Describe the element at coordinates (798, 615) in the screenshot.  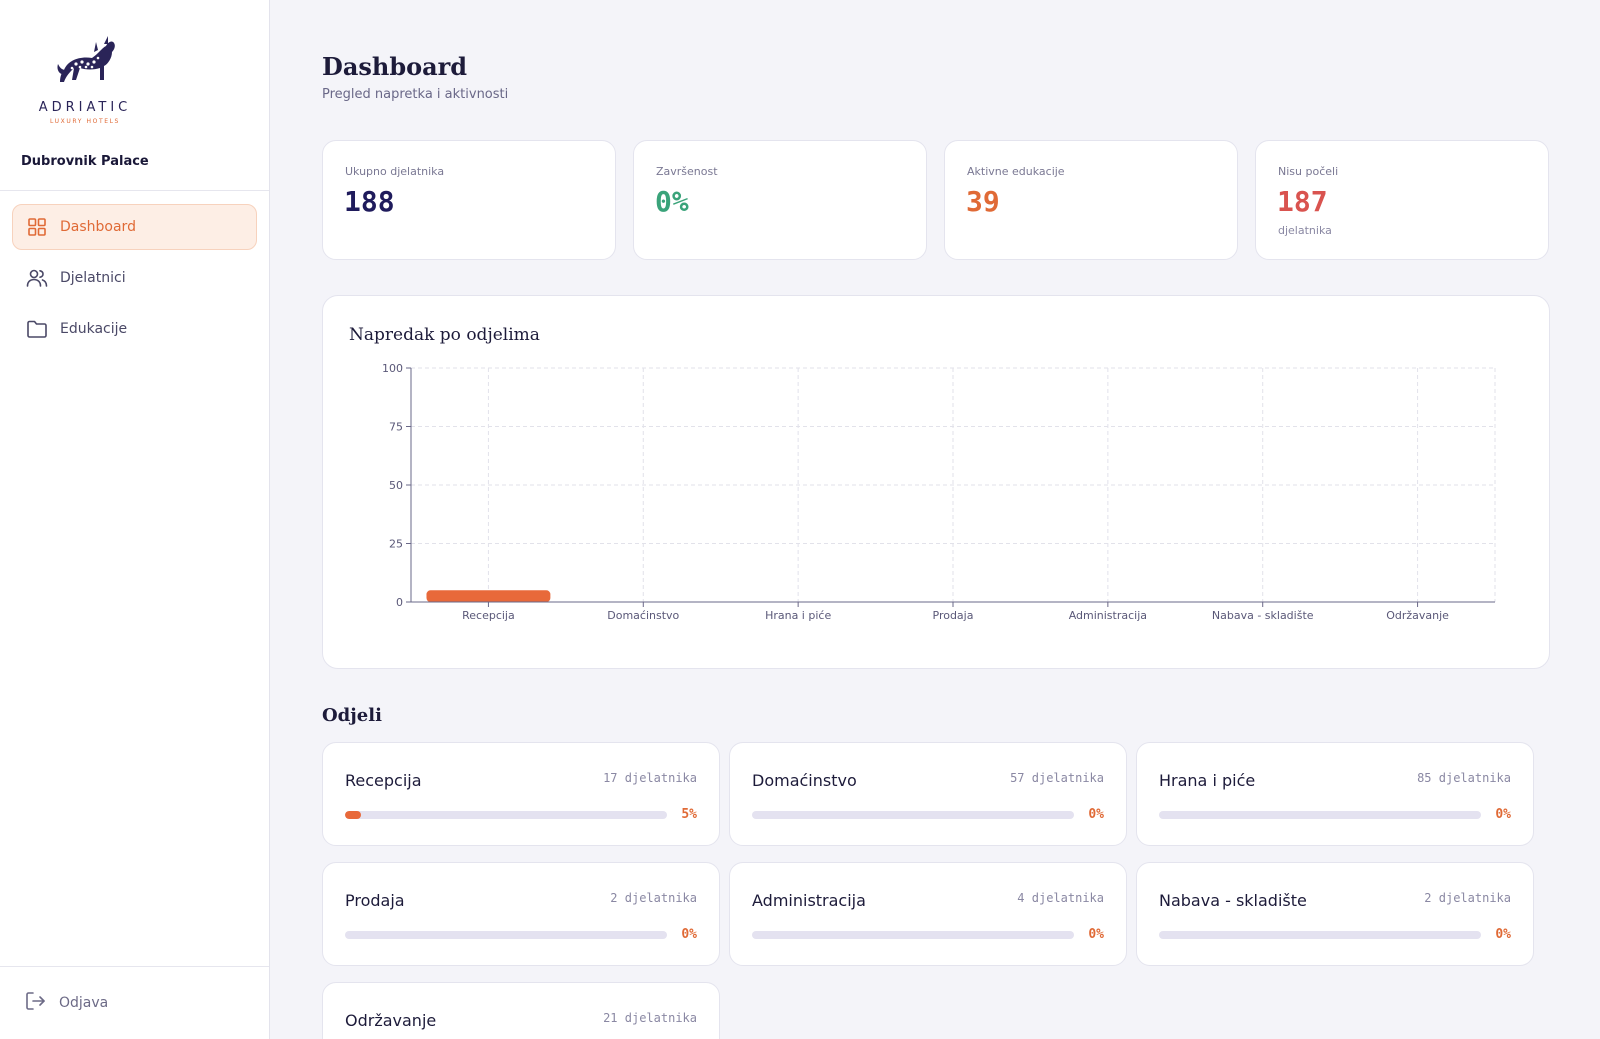
I see `x-tick-label: Hrana i piće` at that location.